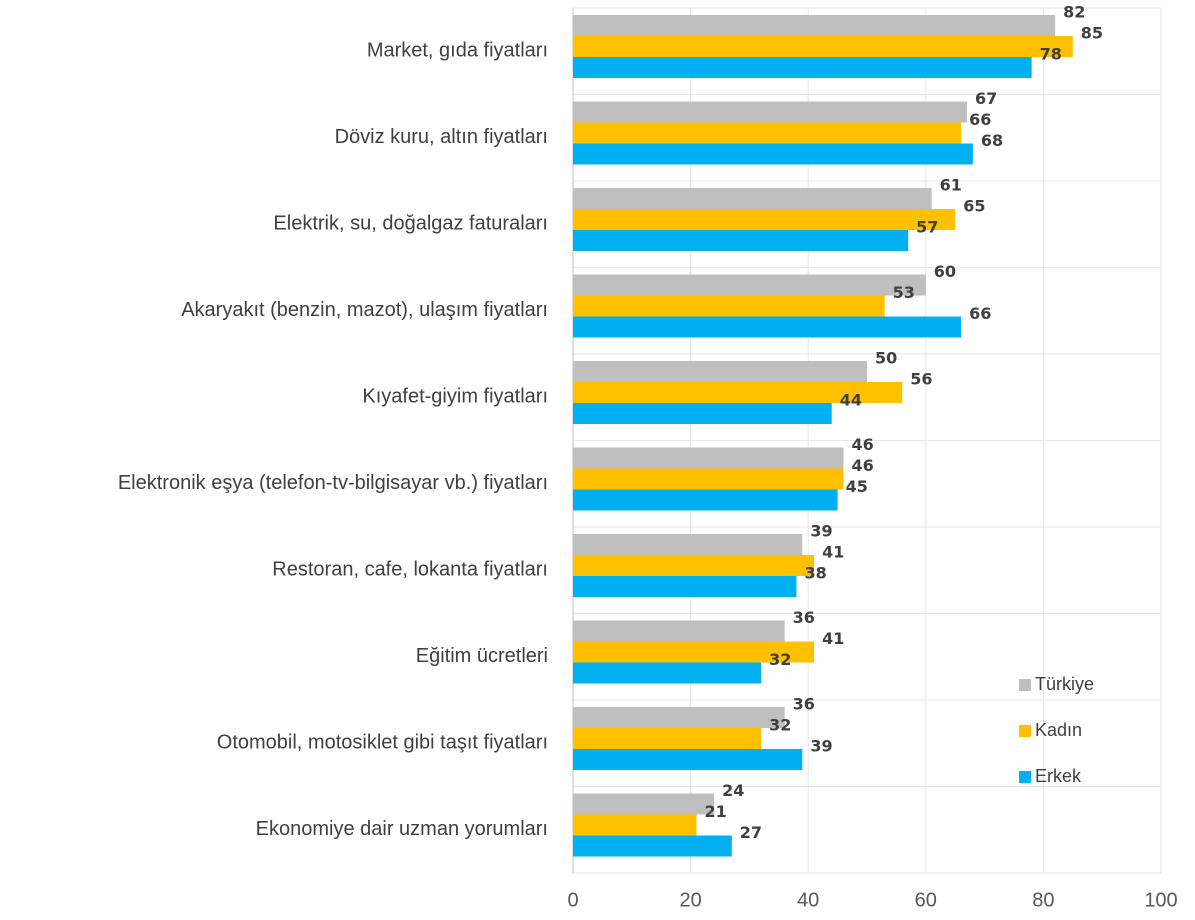 This screenshot has width=1195, height=920. What do you see at coordinates (457, 51) in the screenshot?
I see `category-label: Market, gıda fiyatları` at bounding box center [457, 51].